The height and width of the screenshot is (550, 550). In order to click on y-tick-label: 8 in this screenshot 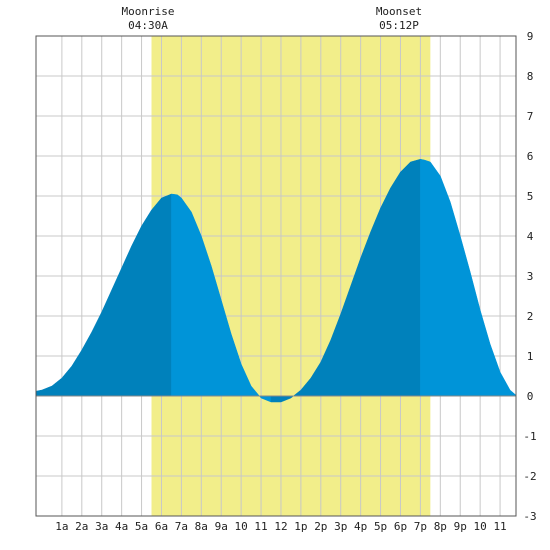, I will do `click(530, 76)`.